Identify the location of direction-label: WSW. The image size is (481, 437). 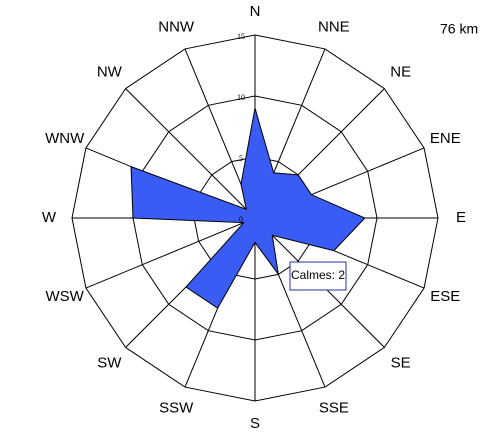
(65, 296).